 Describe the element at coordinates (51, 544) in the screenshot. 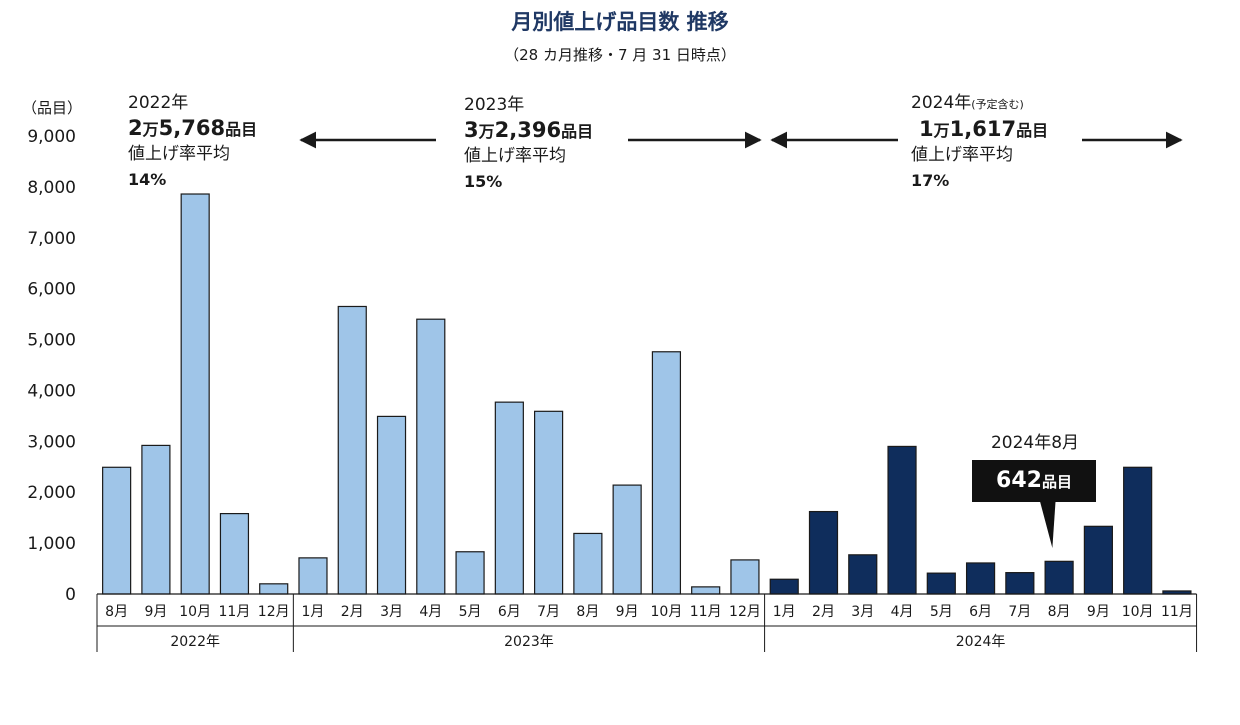

I see `y-tick-label: 1,000` at that location.